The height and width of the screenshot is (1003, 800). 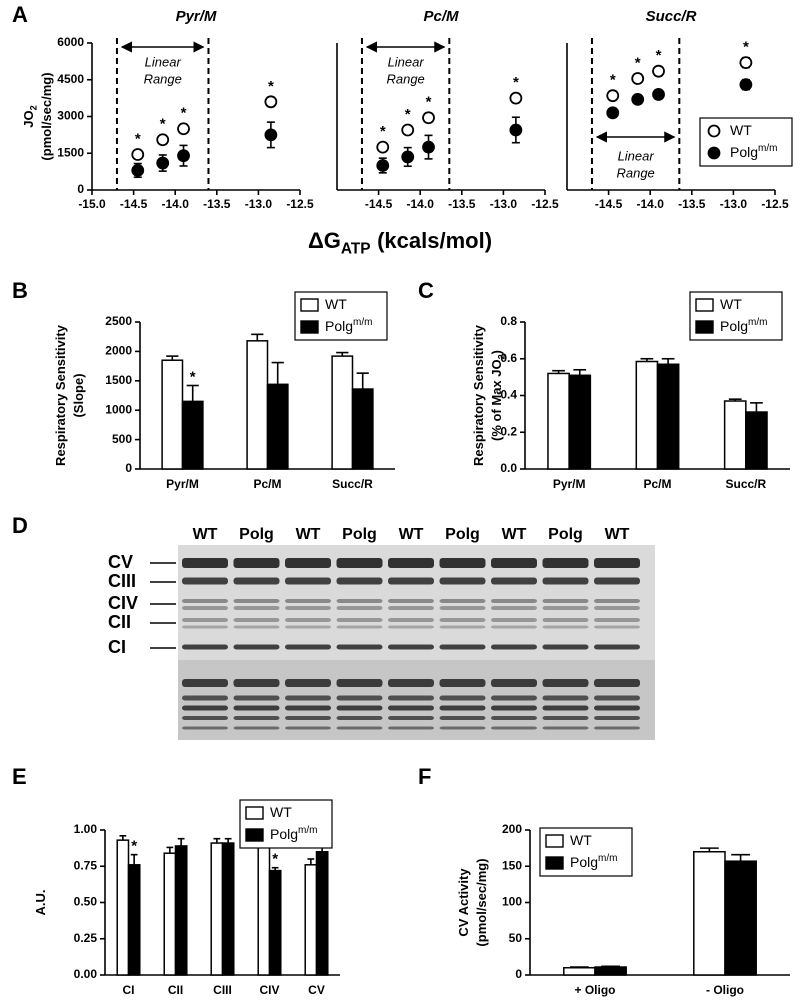 What do you see at coordinates (307, 830) in the screenshot?
I see `superscript: m/m` at bounding box center [307, 830].